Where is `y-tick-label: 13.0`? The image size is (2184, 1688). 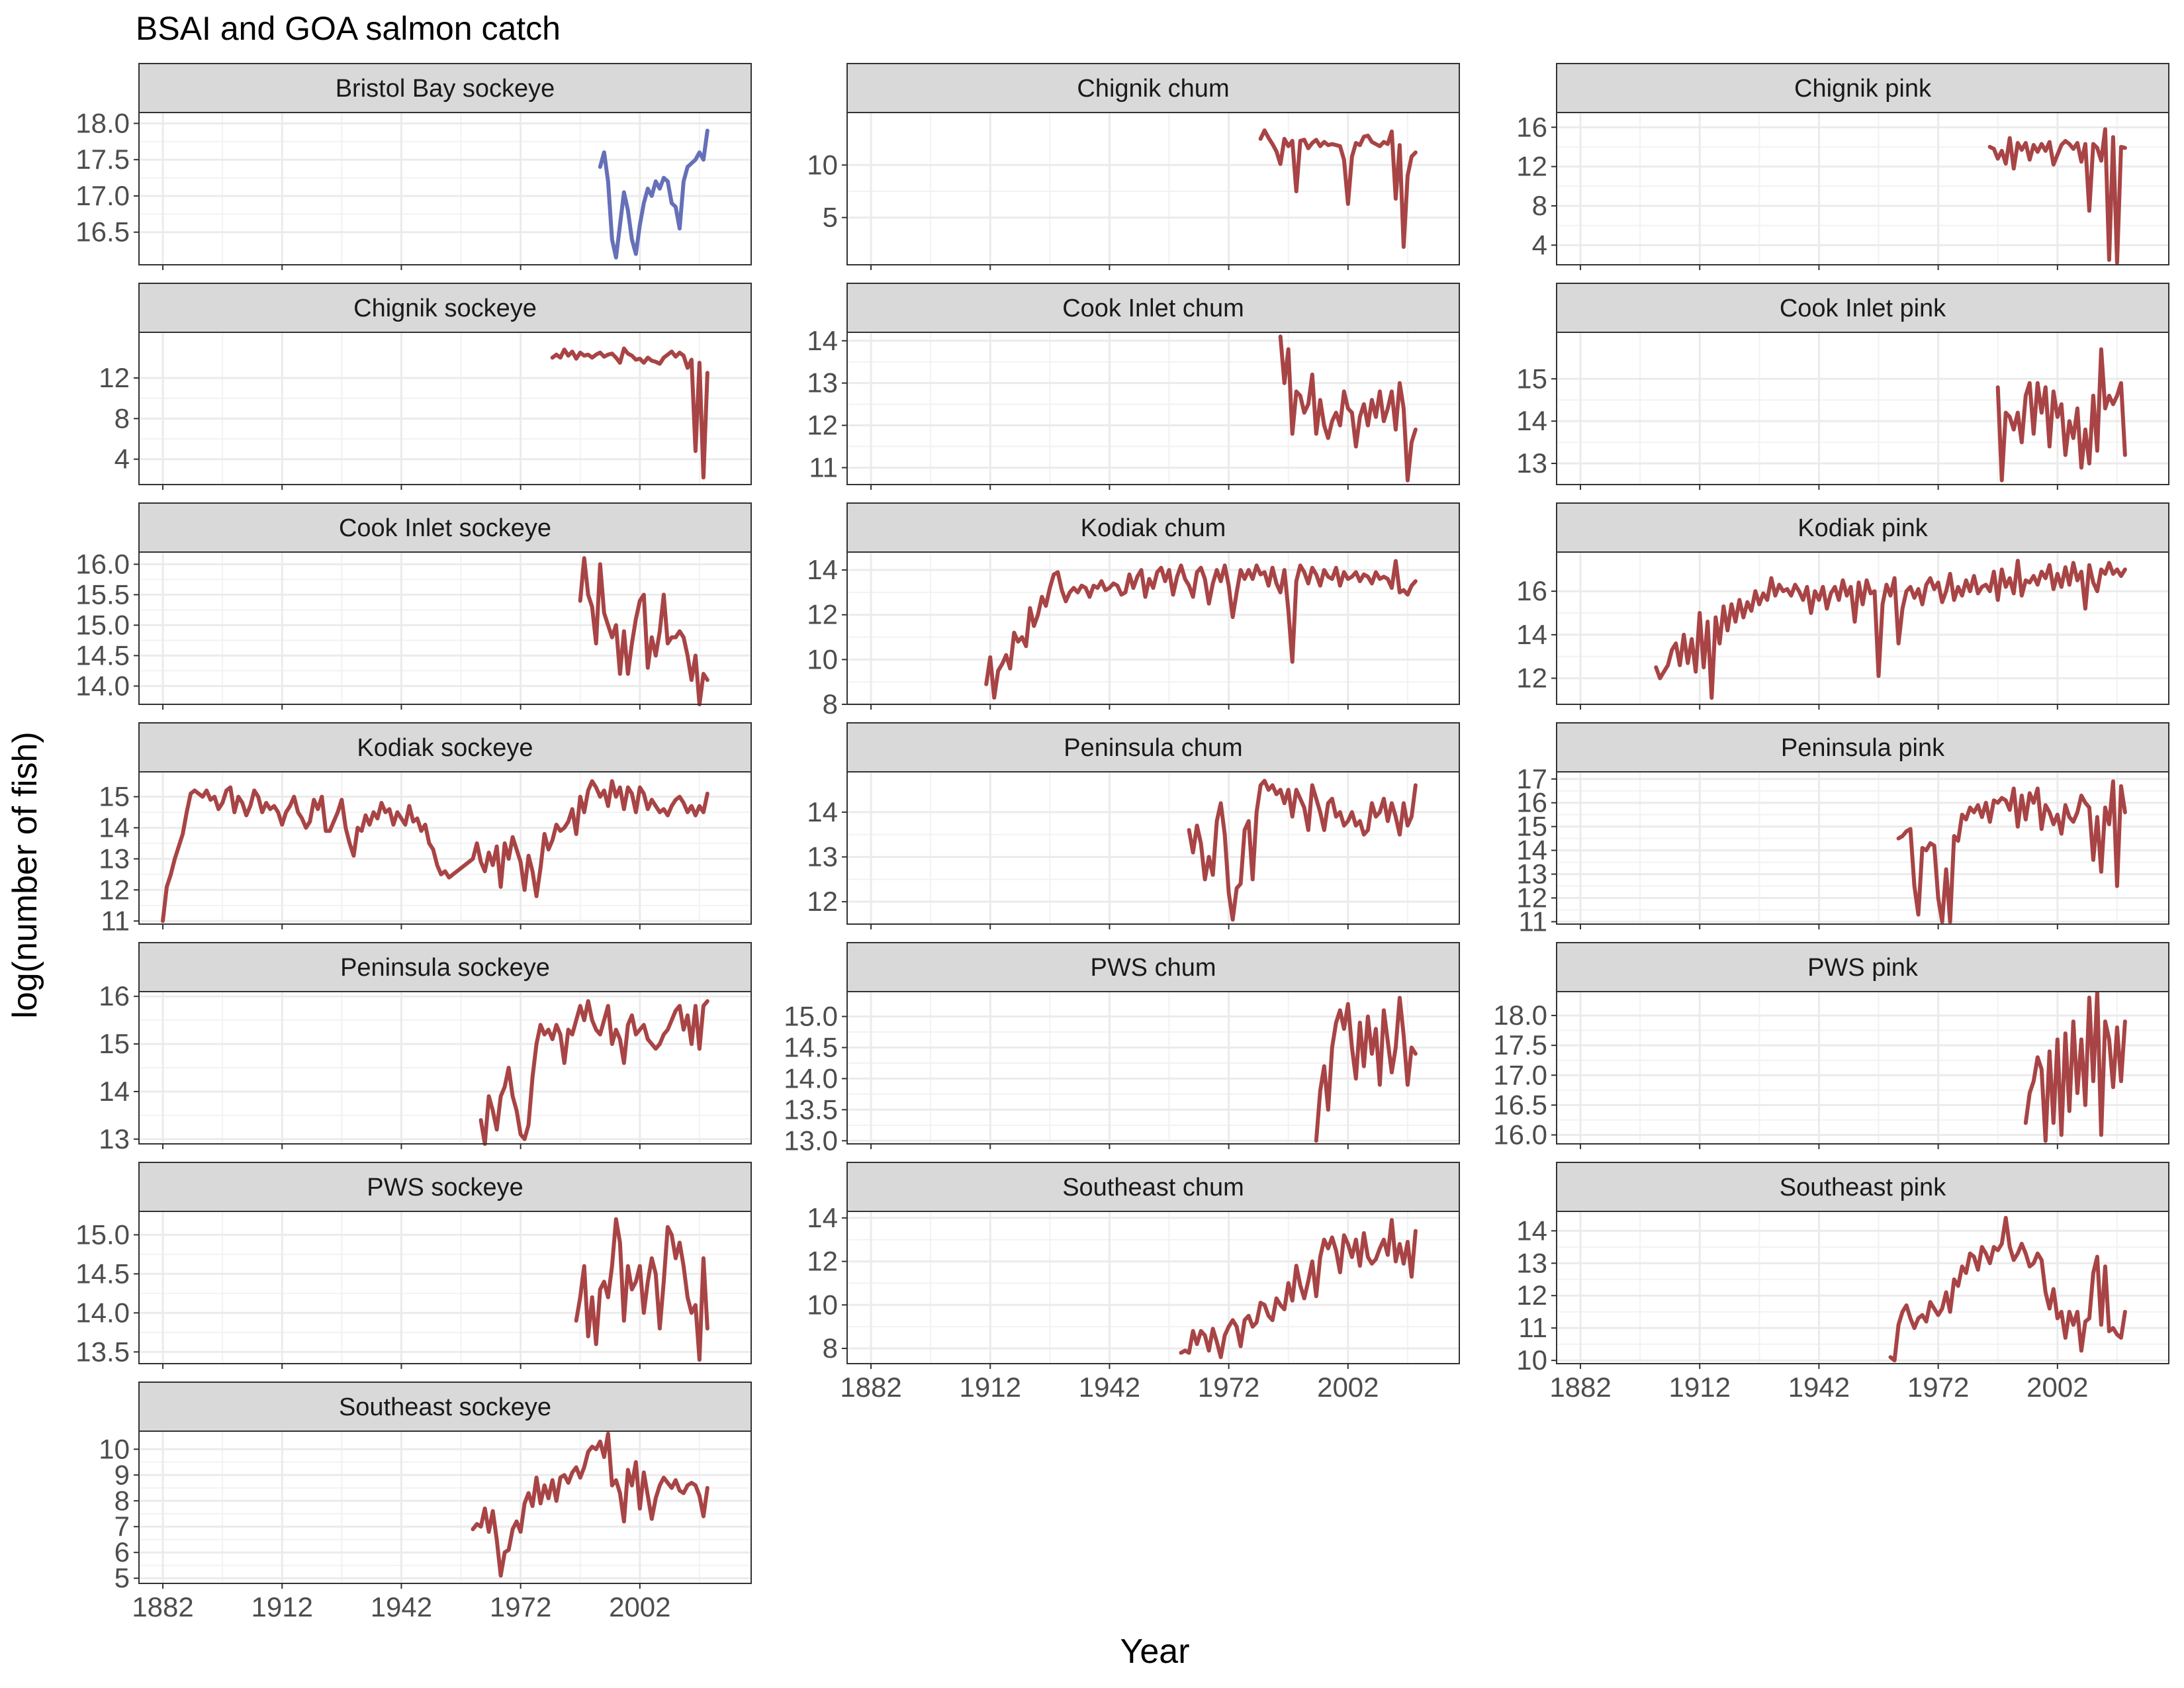
y-tick-label: 13.0 is located at coordinates (811, 1140).